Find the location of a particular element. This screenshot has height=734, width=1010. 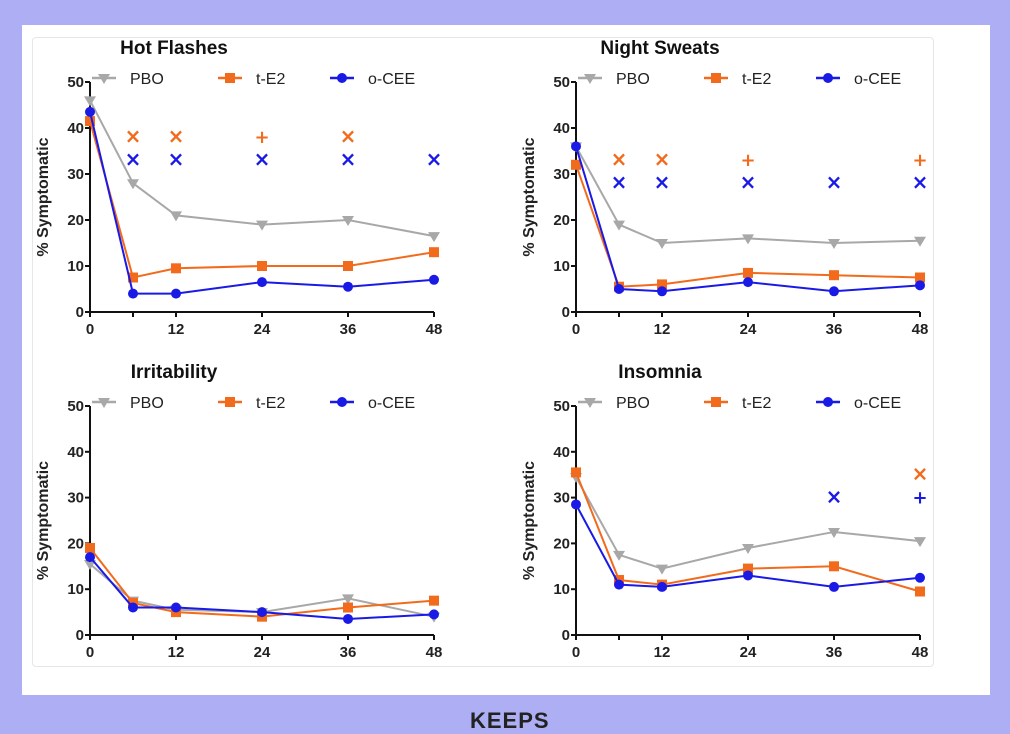

y-tick-label: 30 is located at coordinates (561, 174).